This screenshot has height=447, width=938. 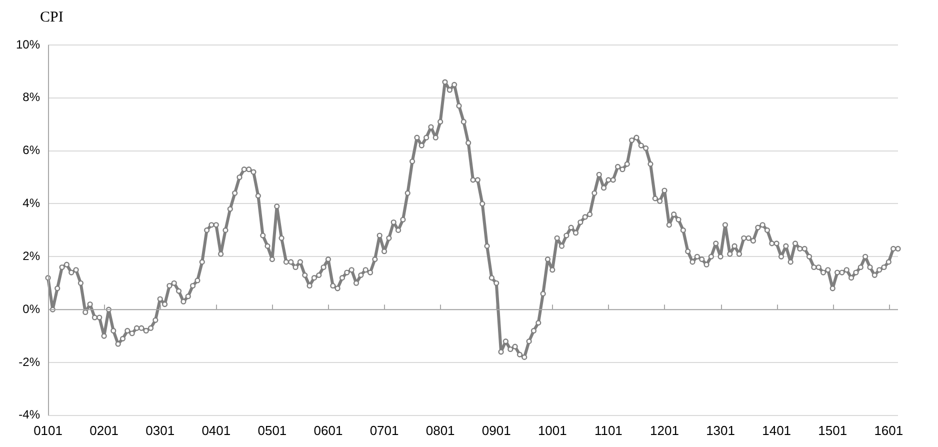 I want to click on x-tick-label: 0401, so click(x=216, y=430).